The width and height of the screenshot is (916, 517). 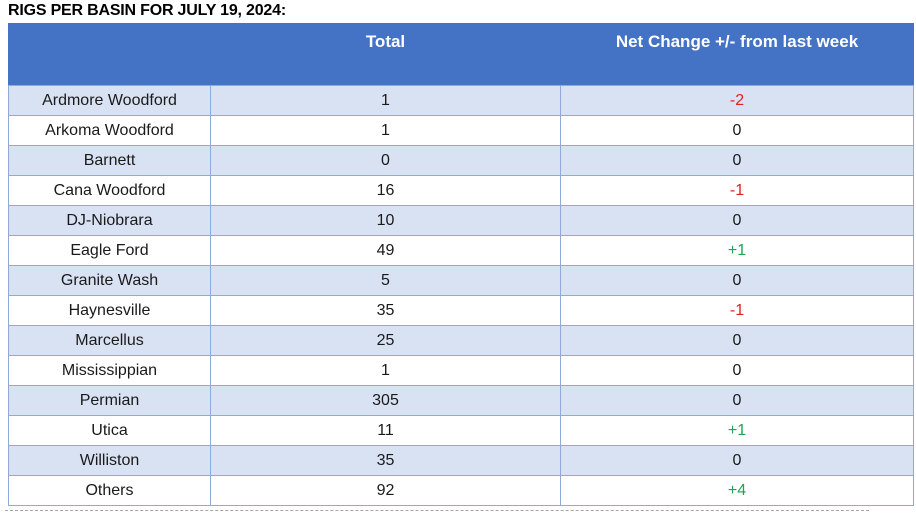 I want to click on basin-cell: Barnett, so click(x=109, y=160).